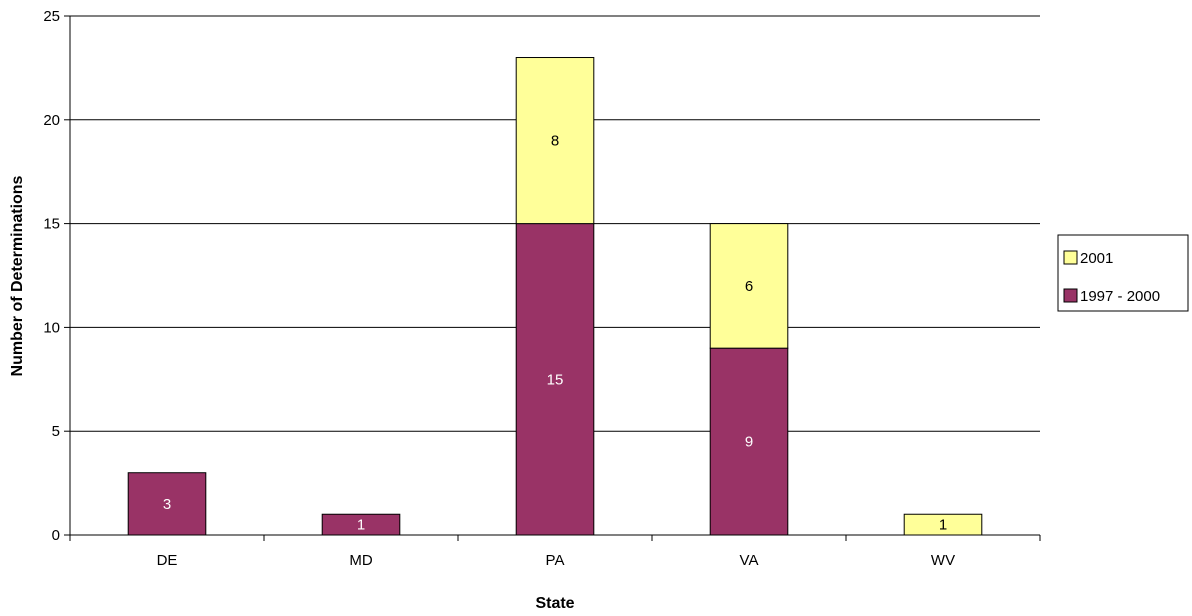  I want to click on y-tick-label: 0, so click(56, 535).